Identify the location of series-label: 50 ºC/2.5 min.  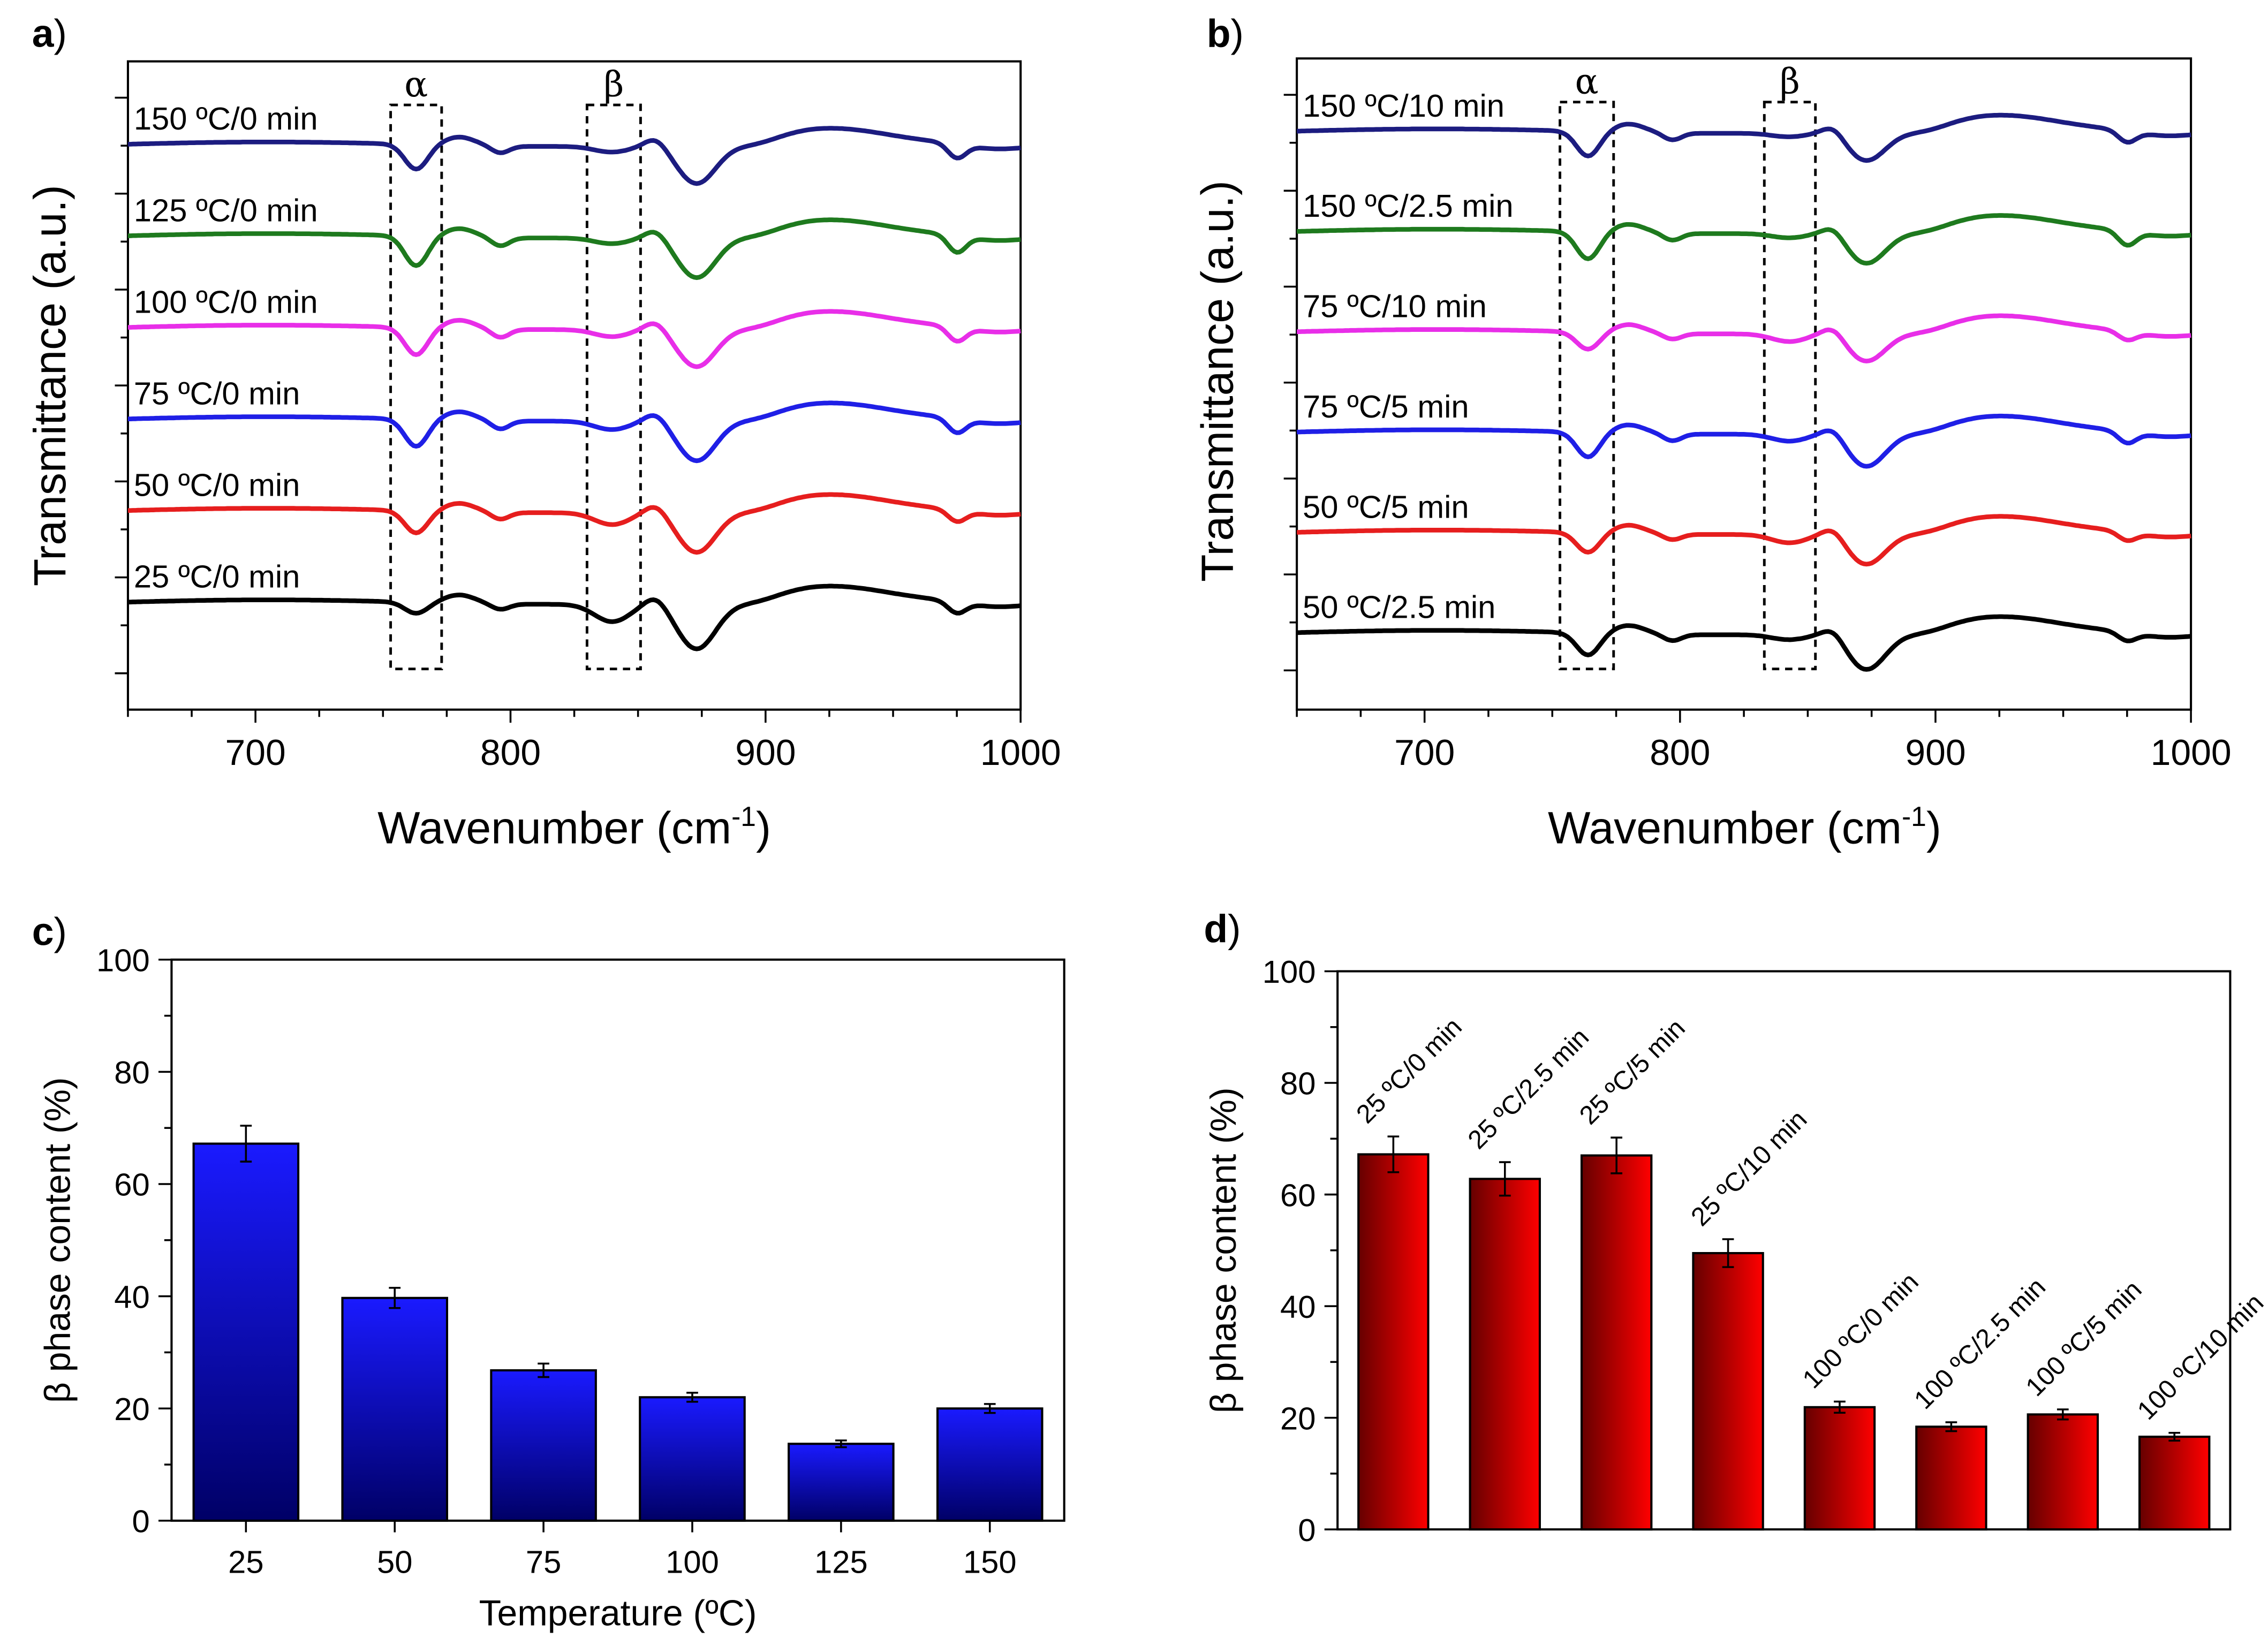
(1399, 607).